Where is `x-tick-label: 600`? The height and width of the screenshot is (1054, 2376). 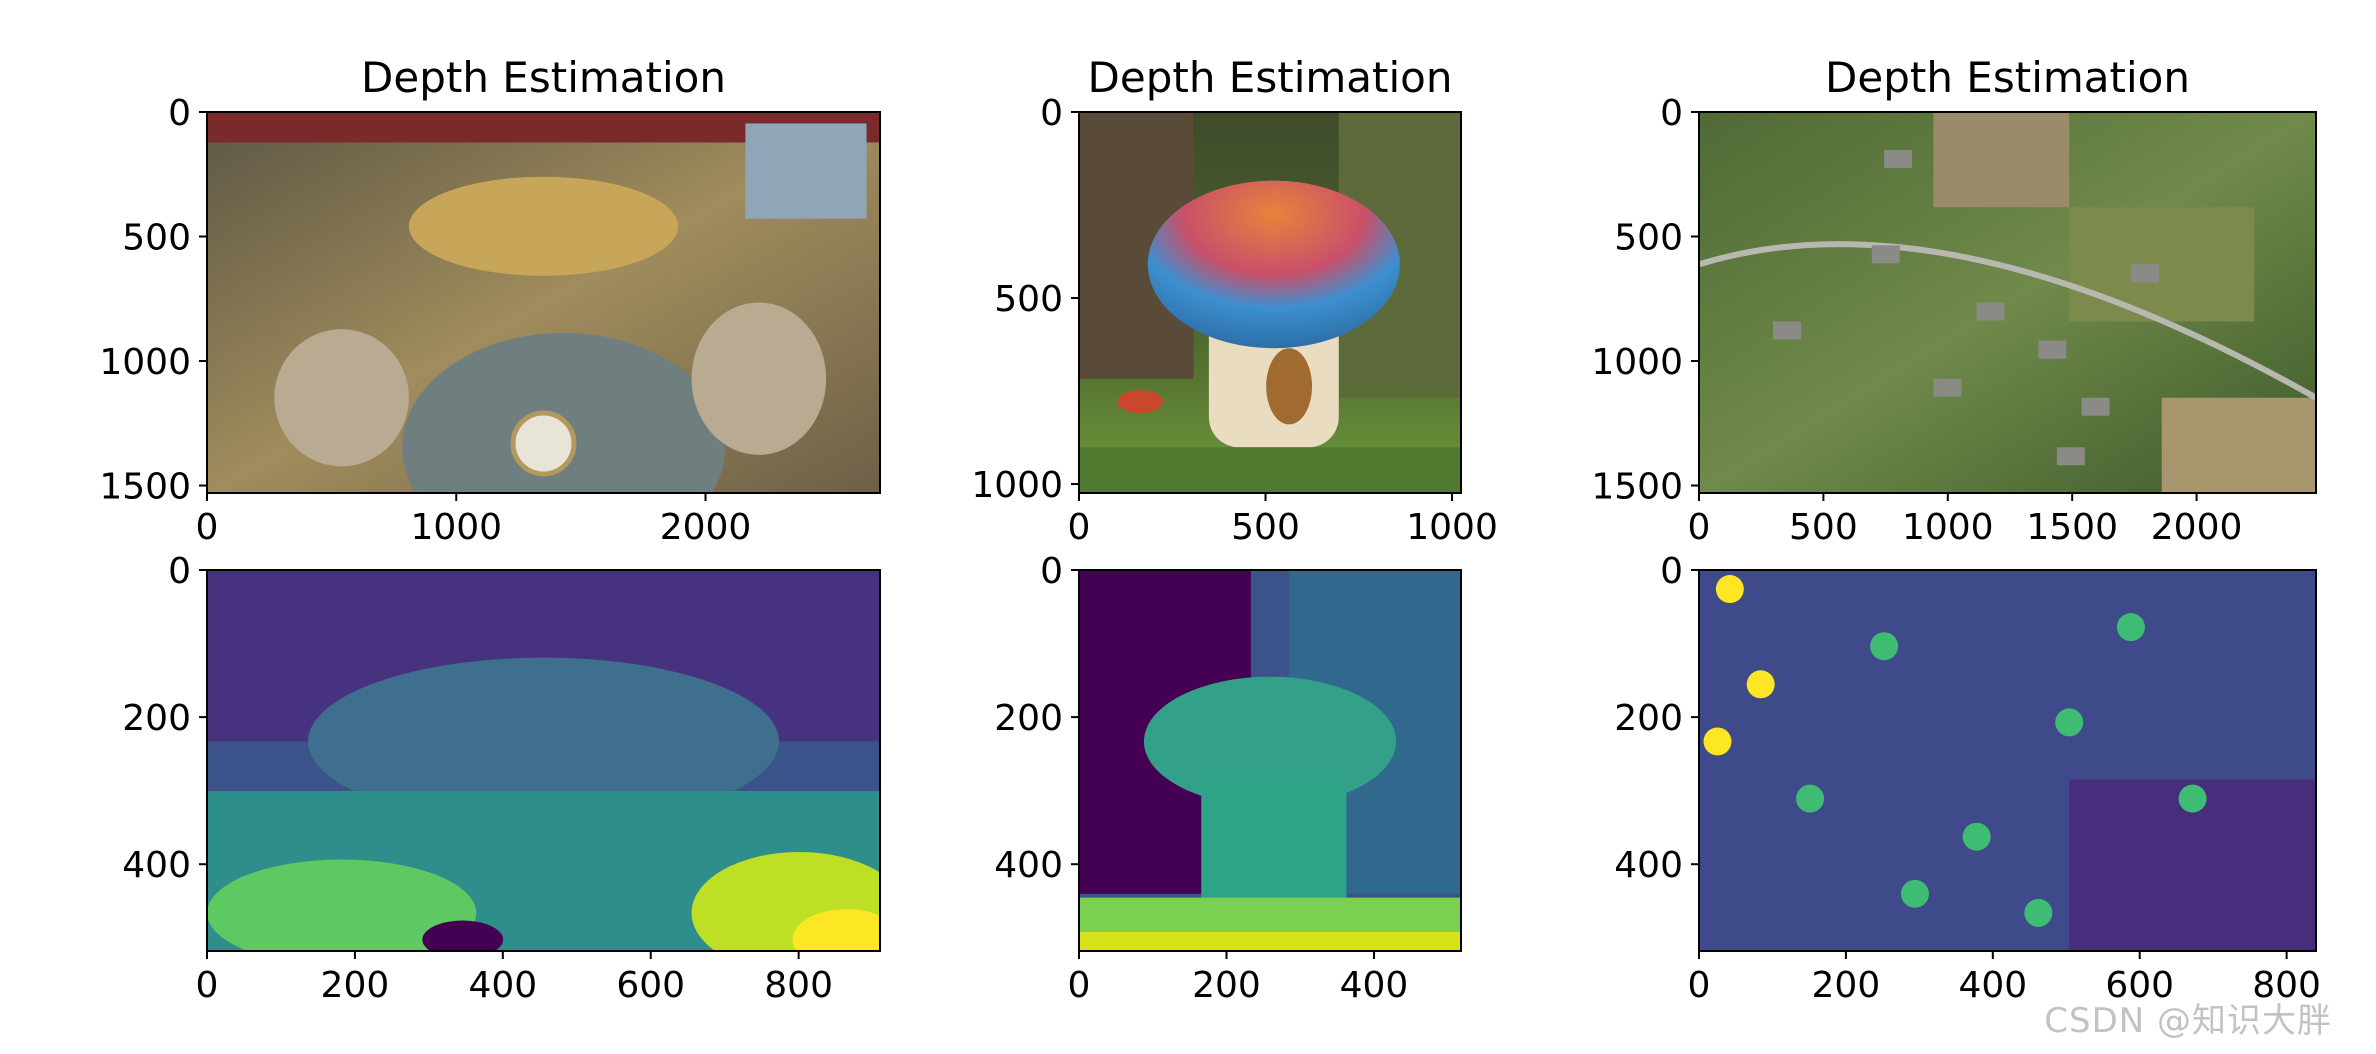 x-tick-label: 600 is located at coordinates (650, 985).